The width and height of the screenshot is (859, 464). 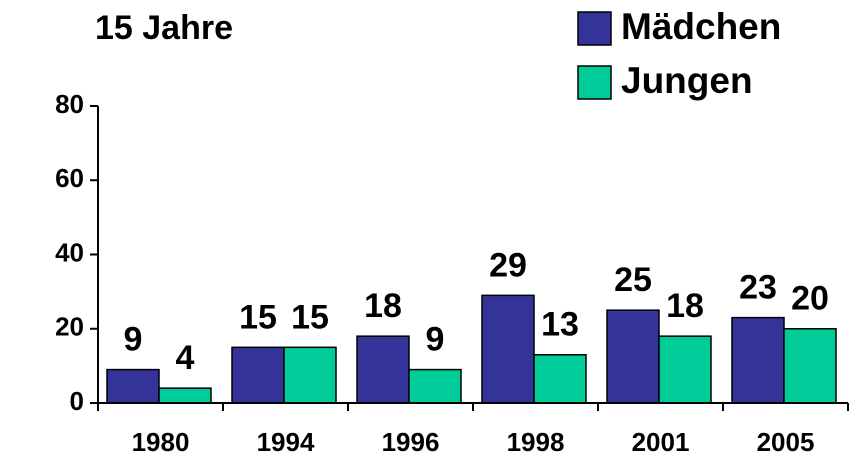 What do you see at coordinates (286, 442) in the screenshot?
I see `x-tick-label: 1994` at bounding box center [286, 442].